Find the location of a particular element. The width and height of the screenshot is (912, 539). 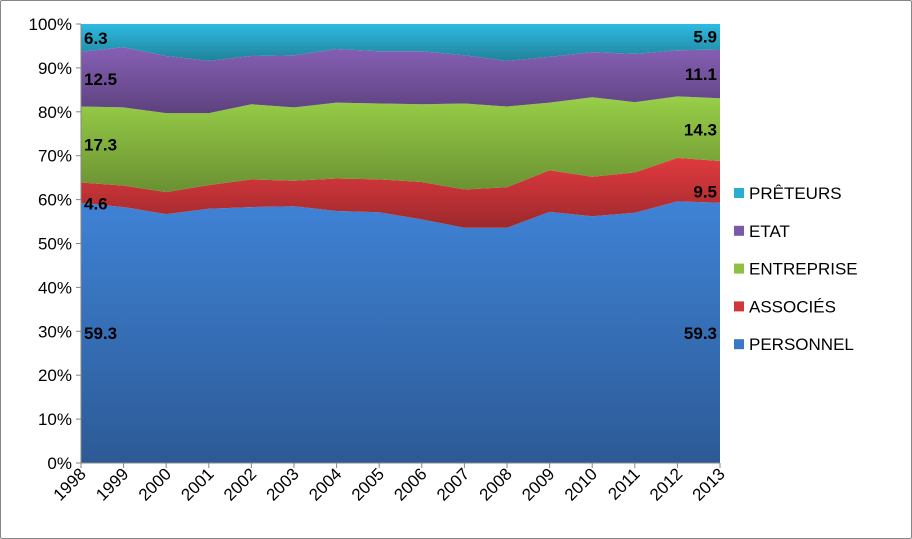

y-tick-label: 30% is located at coordinates (55, 331).